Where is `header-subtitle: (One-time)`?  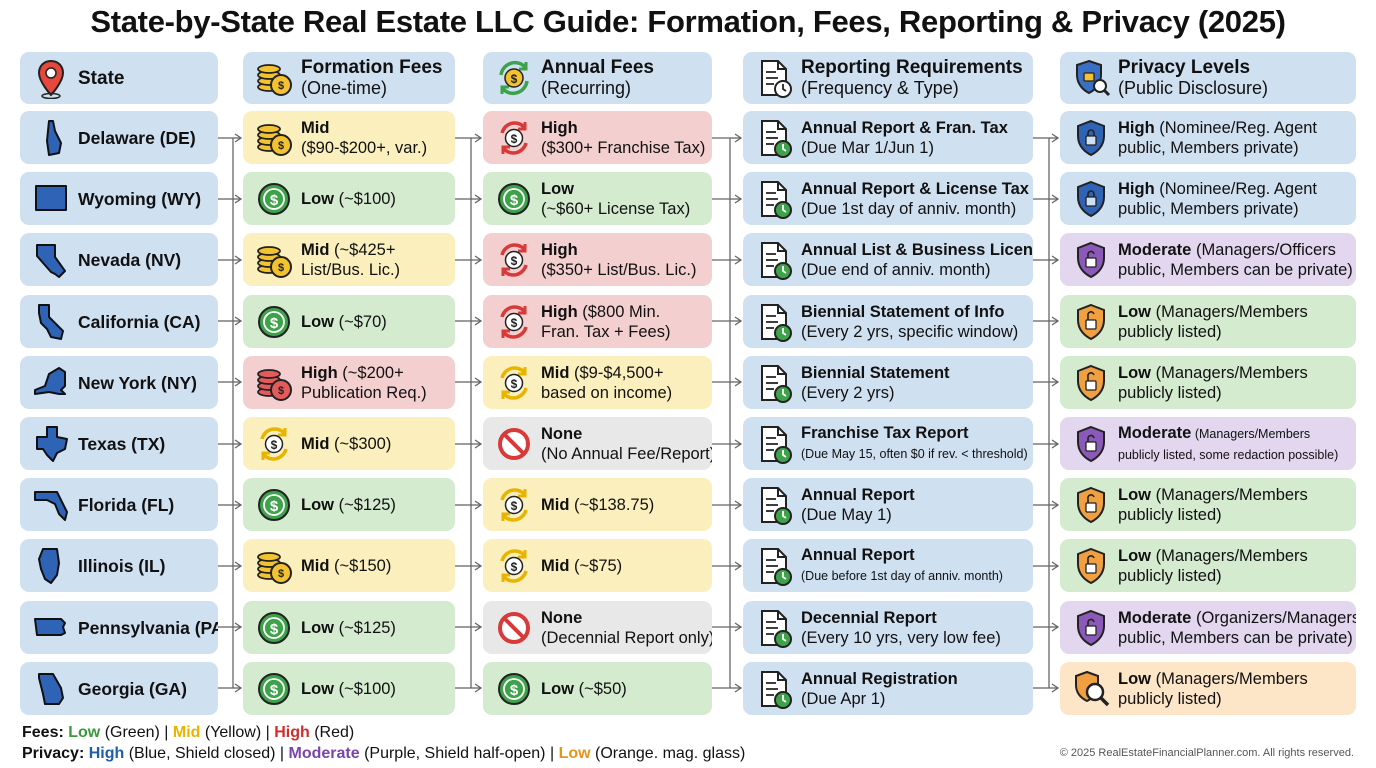
header-subtitle: (One-time) is located at coordinates (344, 88).